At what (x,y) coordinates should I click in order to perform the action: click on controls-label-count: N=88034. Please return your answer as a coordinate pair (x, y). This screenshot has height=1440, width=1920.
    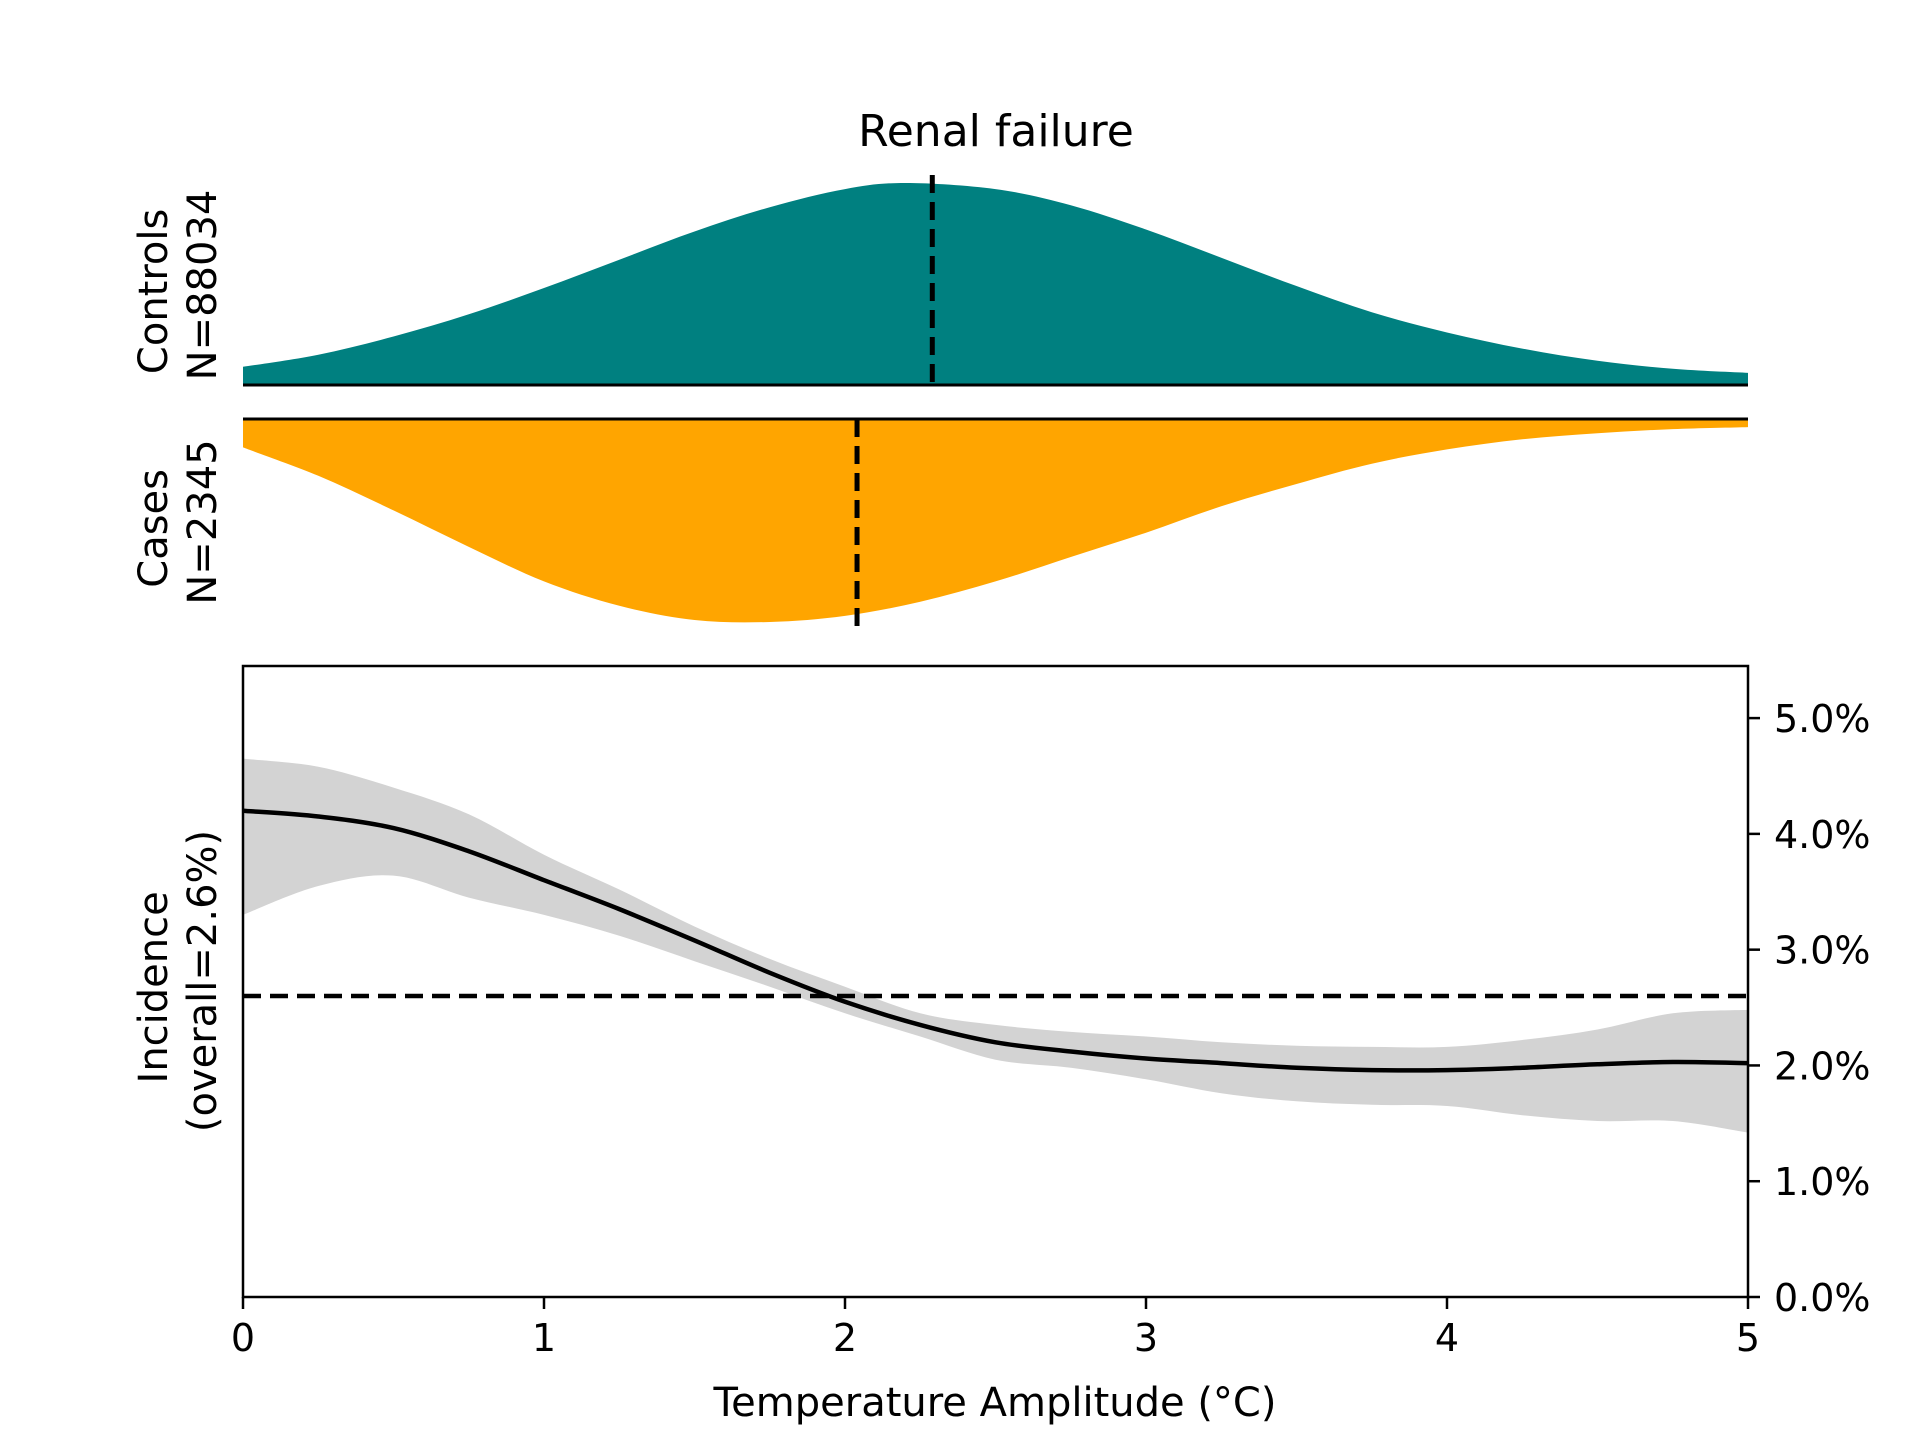
    Looking at the image, I should click on (203, 285).